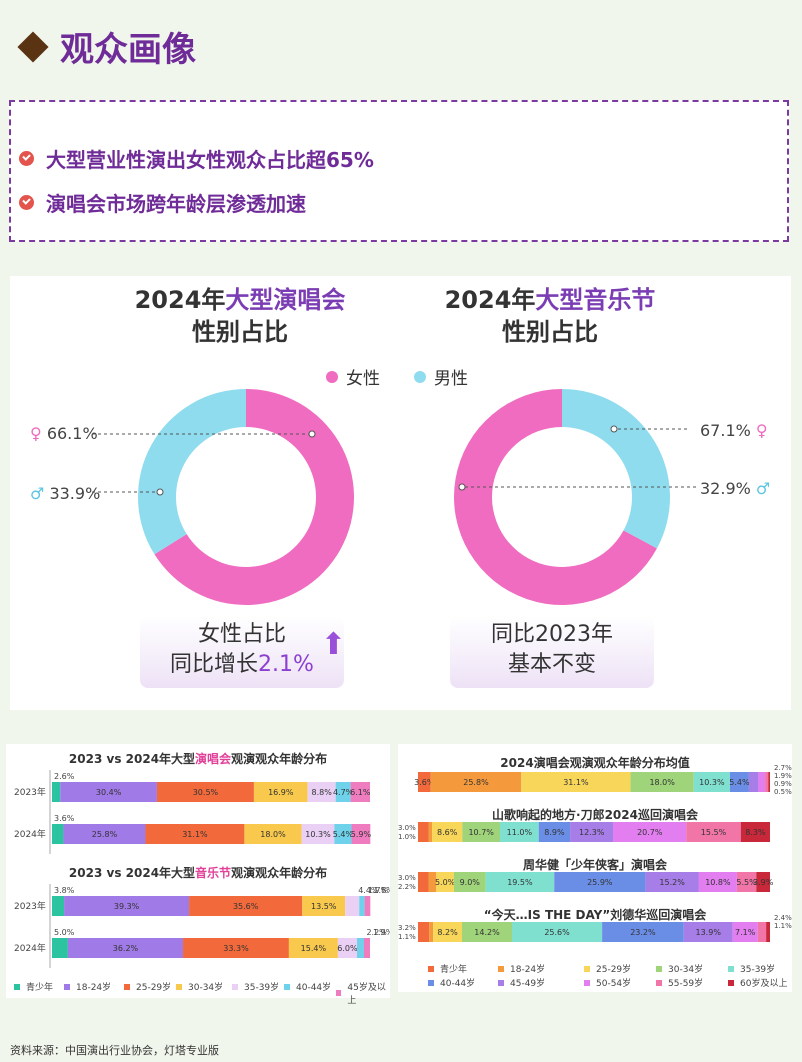  I want to click on data-label: 9.0%, so click(470, 882).